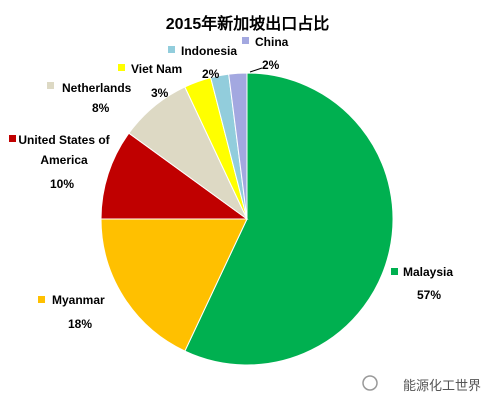 The width and height of the screenshot is (495, 406). Describe the element at coordinates (428, 272) in the screenshot. I see `slice-label: Malaysia` at that location.